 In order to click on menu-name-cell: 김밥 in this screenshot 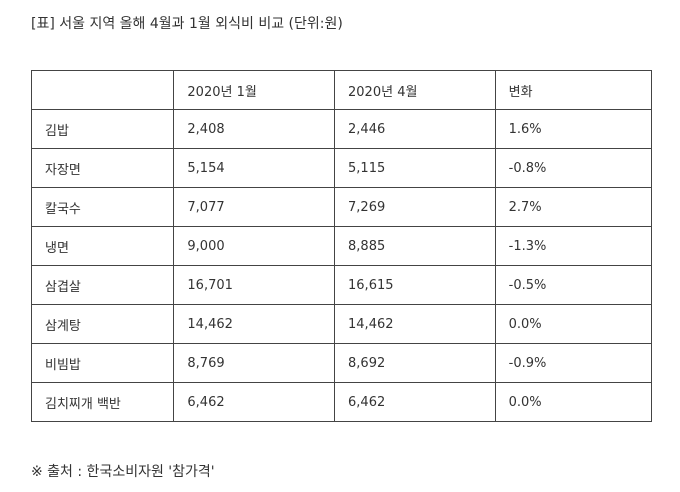, I will do `click(102, 129)`.